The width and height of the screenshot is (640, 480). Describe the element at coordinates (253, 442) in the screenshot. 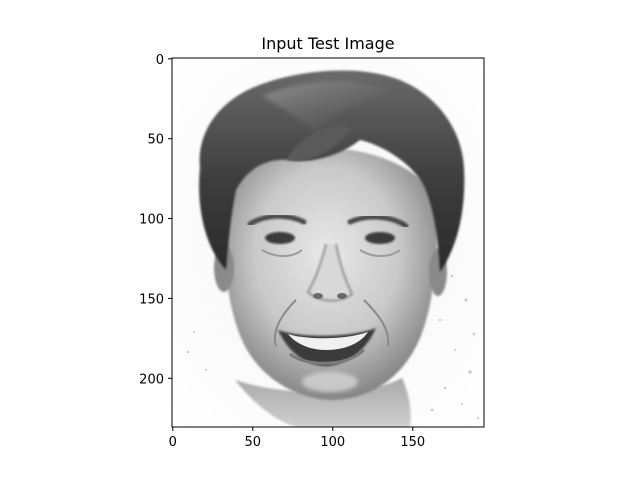

I see `x-tick-label: 50` at that location.